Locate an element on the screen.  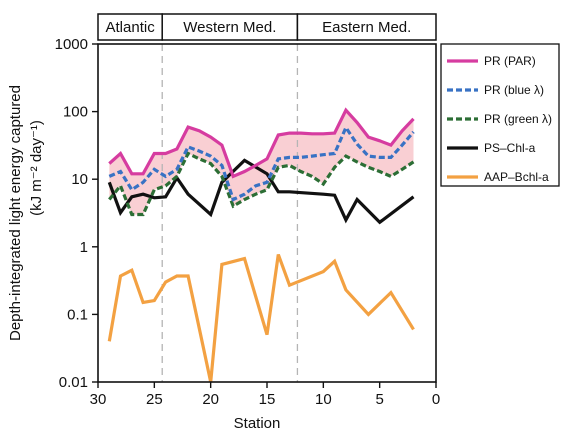
x-axis-title: Station is located at coordinates (257, 423).